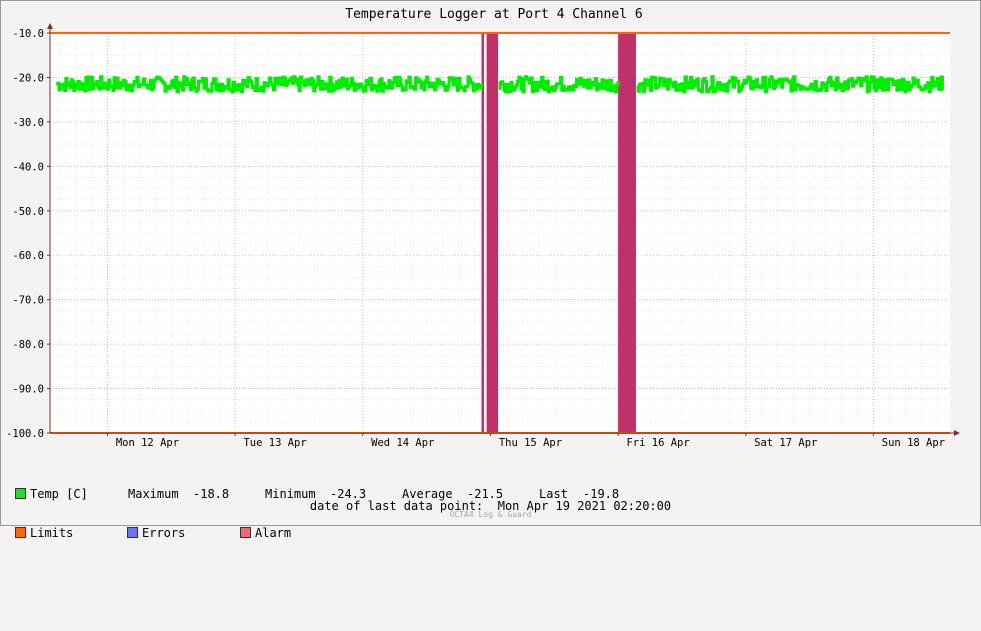  Describe the element at coordinates (28, 301) in the screenshot. I see `y-tick-label: -70.0` at that location.